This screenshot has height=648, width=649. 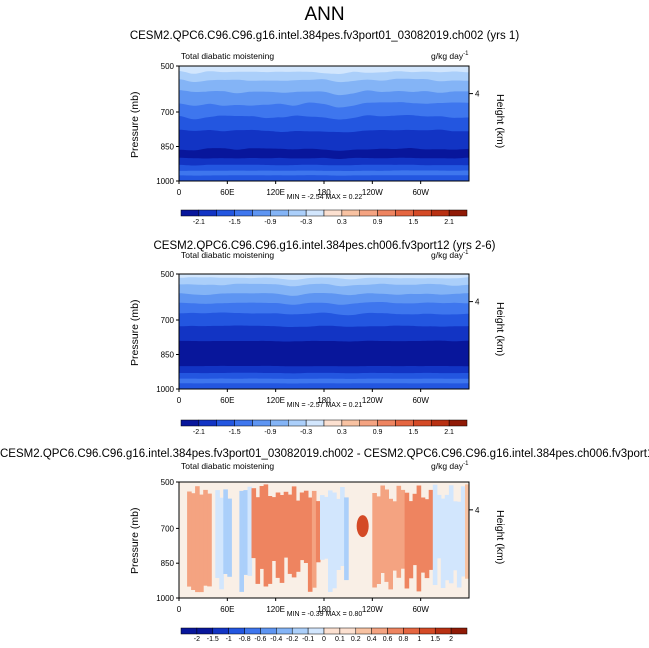 I want to click on colorbar-label: 0.3, so click(x=342, y=432).